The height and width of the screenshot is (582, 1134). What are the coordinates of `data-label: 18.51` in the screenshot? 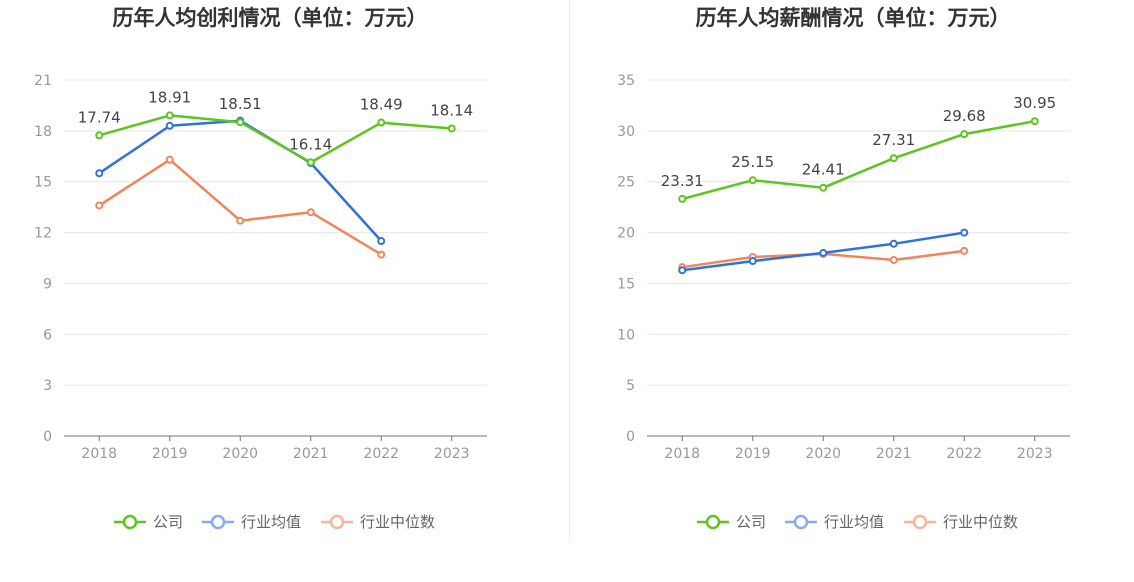 It's located at (240, 104).